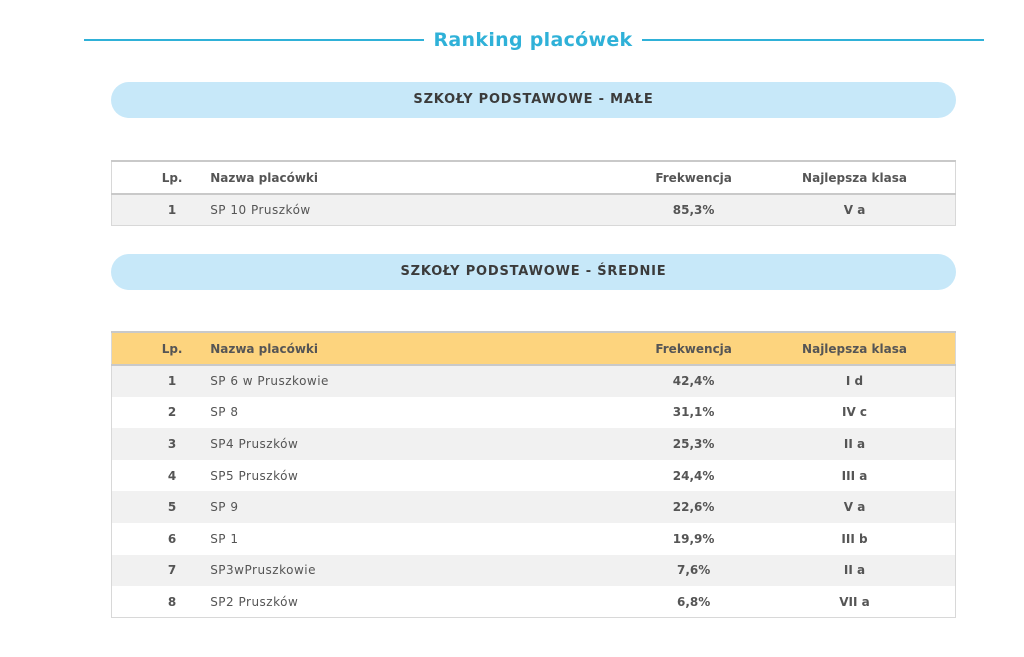  Describe the element at coordinates (172, 538) in the screenshot. I see `cell-lp: 6` at that location.